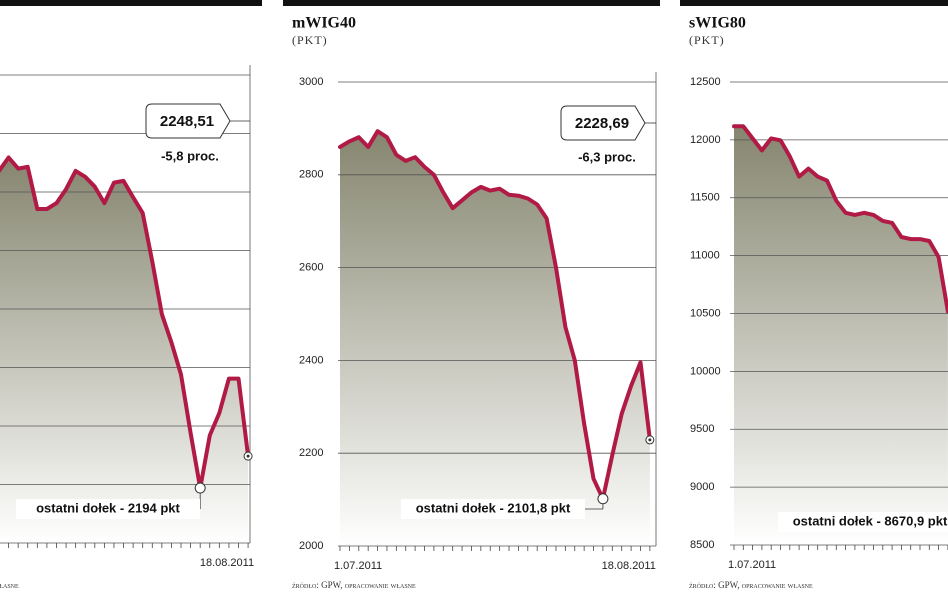 The width and height of the screenshot is (948, 593). What do you see at coordinates (324, 23) in the screenshot?
I see `chart-title: mWIG40` at bounding box center [324, 23].